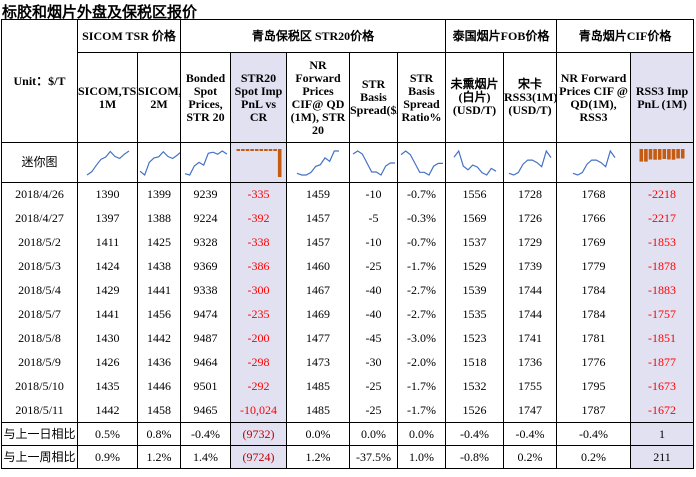 The image size is (696, 477). Describe the element at coordinates (258, 242) in the screenshot. I see `value-cell: -338` at that location.